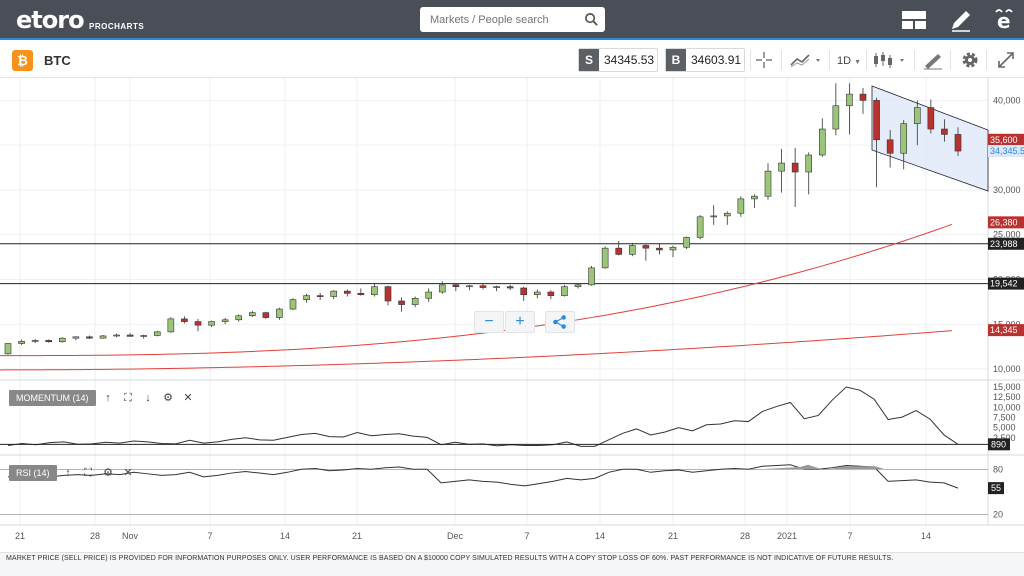  I want to click on fullscreen-icon, so click(1006, 60).